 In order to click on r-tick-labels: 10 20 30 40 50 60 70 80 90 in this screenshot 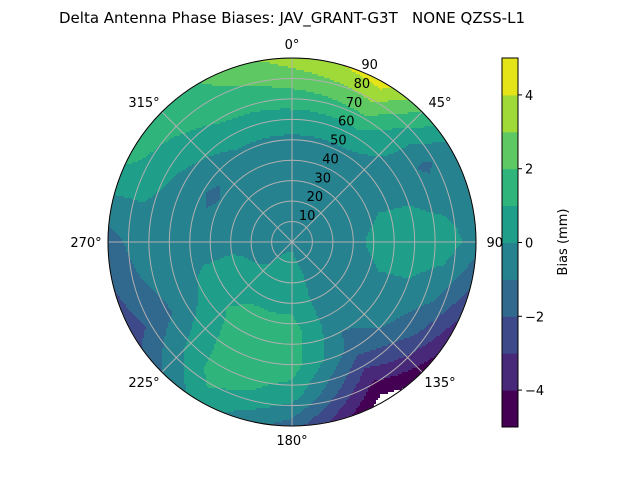, I will do `click(338, 141)`.